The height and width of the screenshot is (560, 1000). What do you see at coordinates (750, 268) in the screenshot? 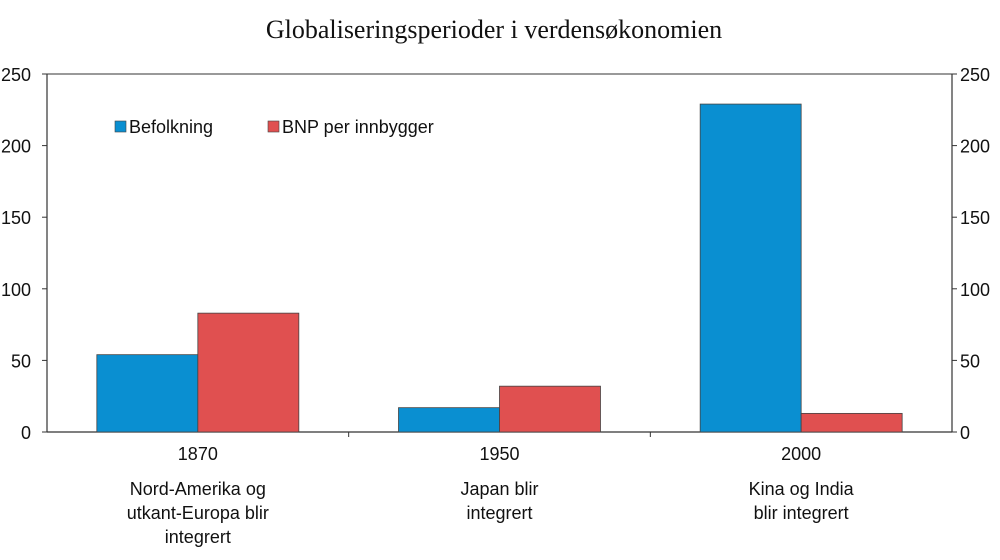
I see `bar-befolkning-2000` at bounding box center [750, 268].